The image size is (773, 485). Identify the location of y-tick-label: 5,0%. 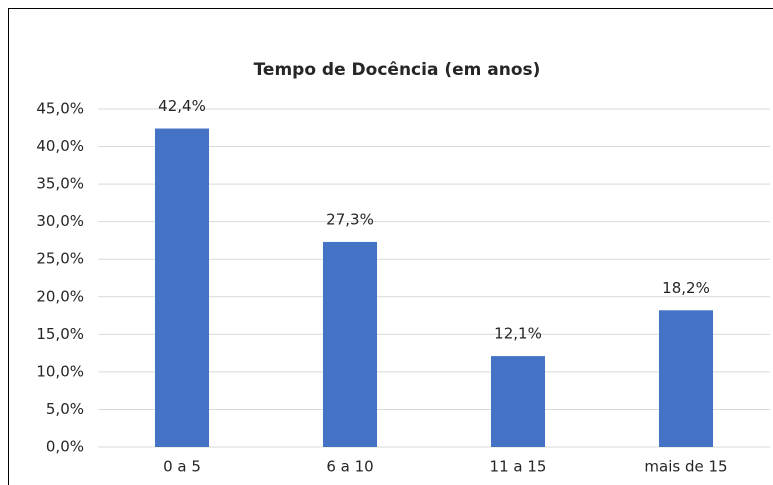
(65, 409).